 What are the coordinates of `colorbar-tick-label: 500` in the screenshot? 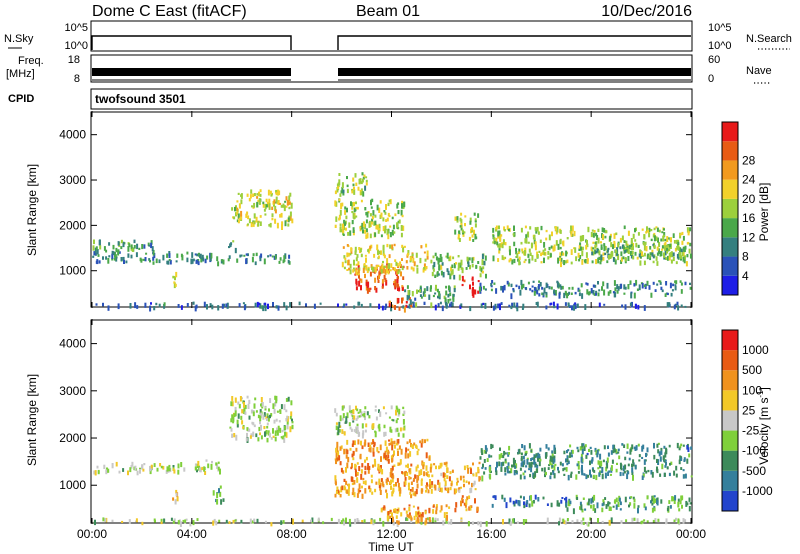 It's located at (752, 370).